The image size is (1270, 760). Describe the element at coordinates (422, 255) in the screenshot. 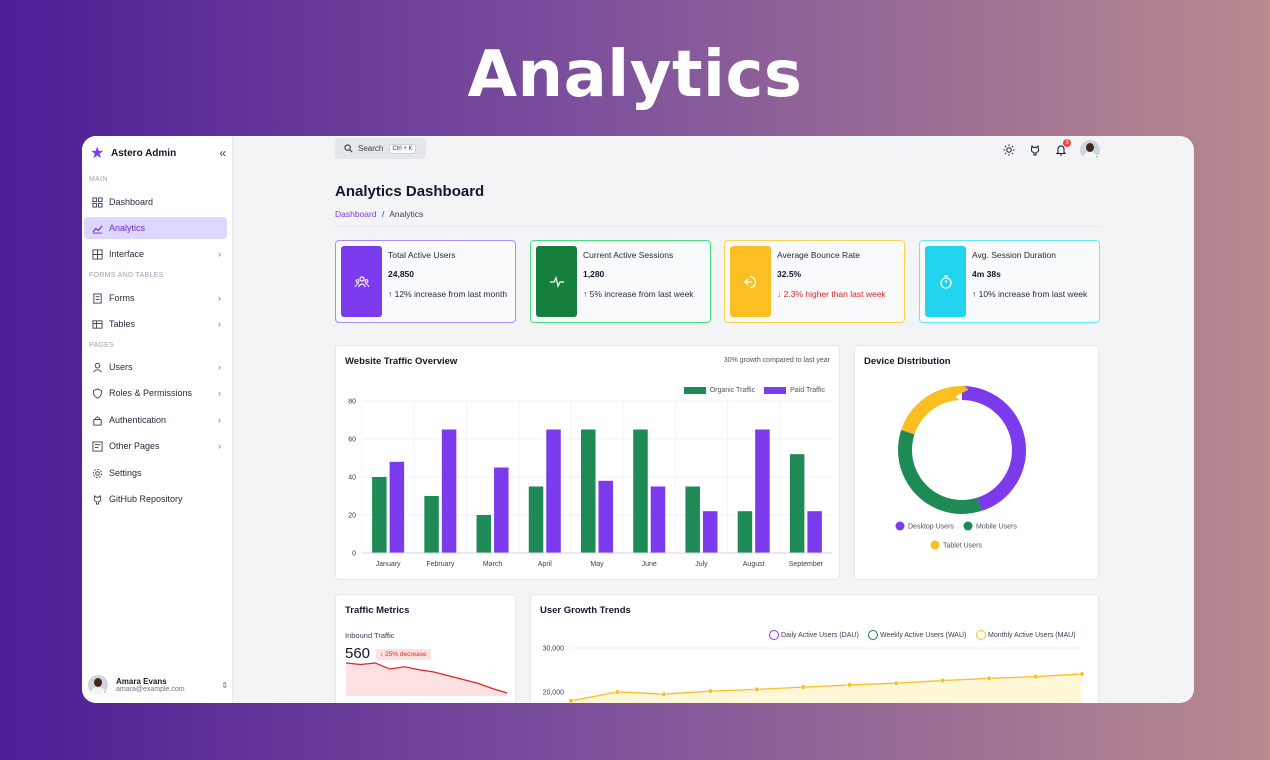

I see `stat-title: Total Active Users` at that location.